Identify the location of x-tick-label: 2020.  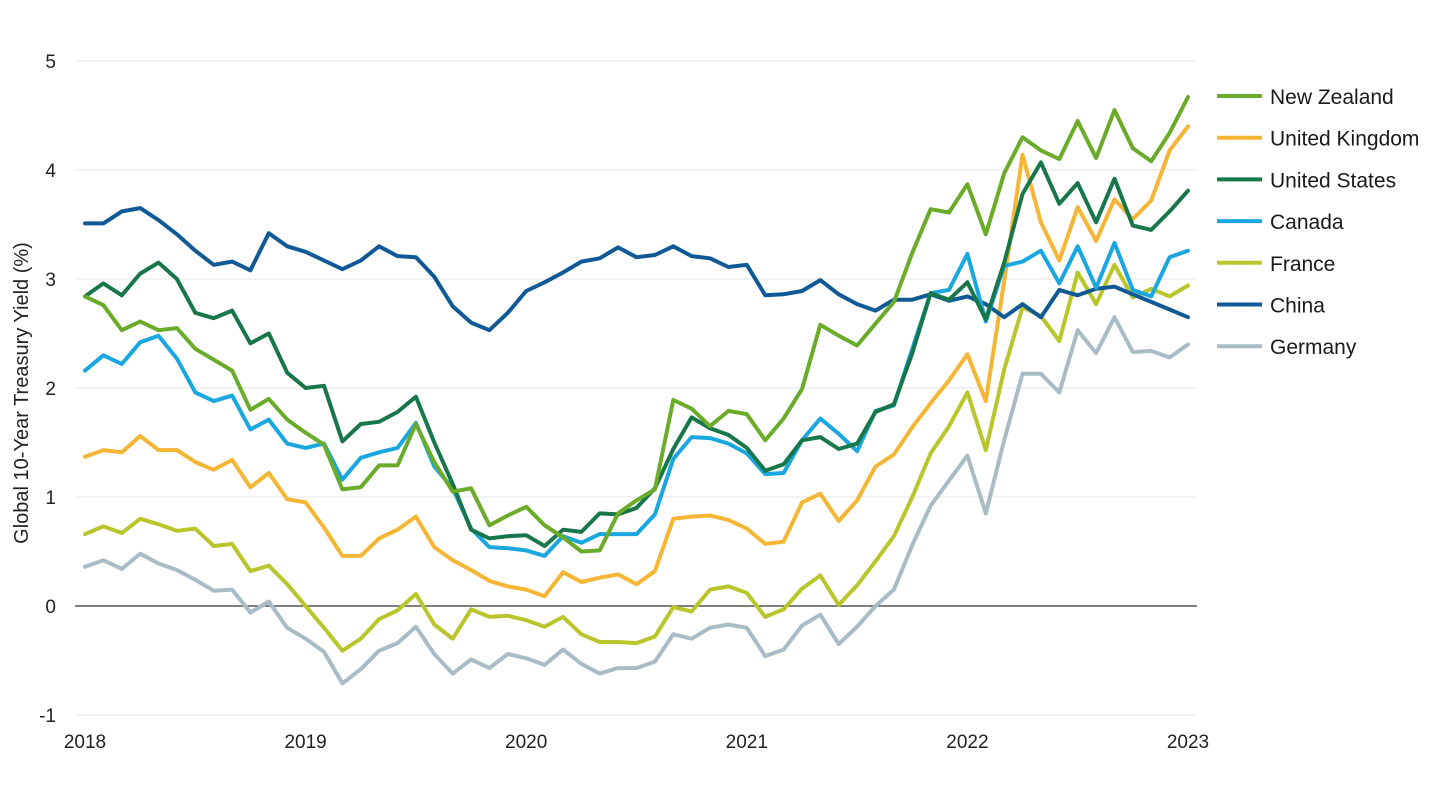
(526, 742).